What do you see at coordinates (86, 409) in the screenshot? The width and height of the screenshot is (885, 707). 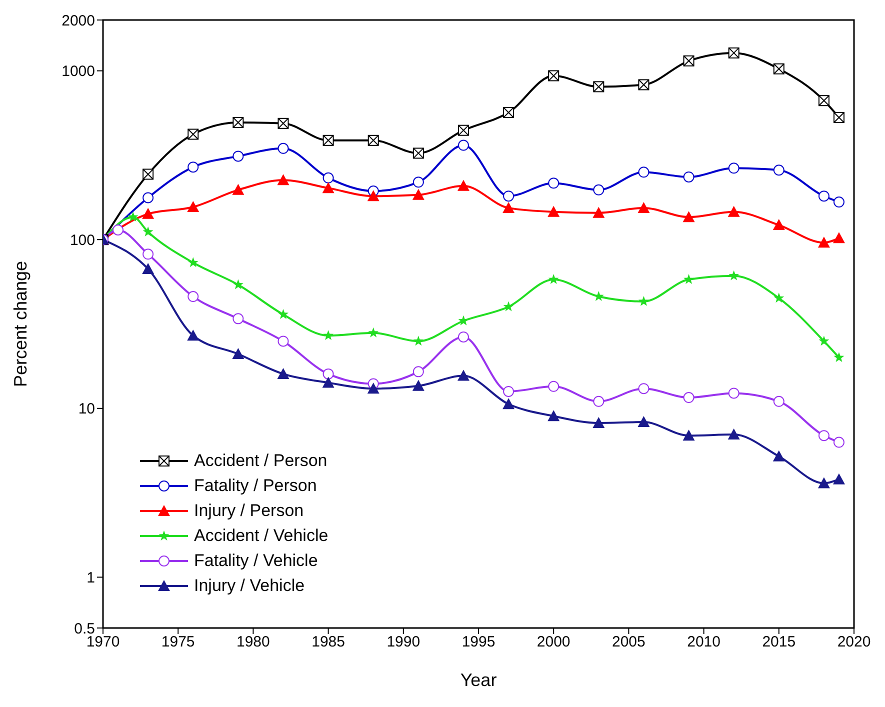 I see `y-tick-label: 10` at bounding box center [86, 409].